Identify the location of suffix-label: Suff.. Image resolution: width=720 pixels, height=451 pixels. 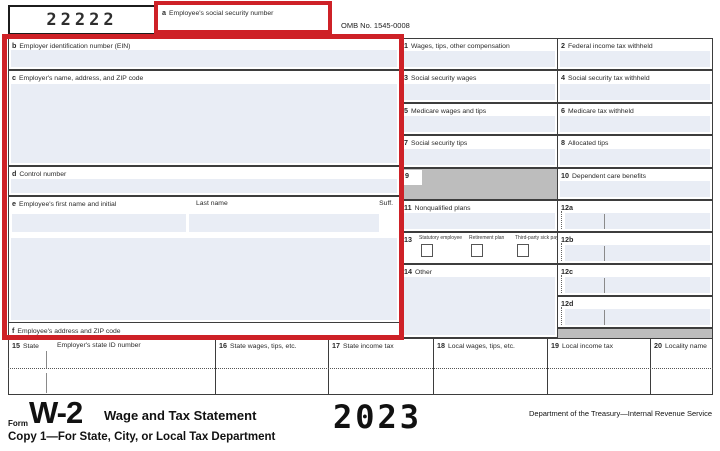
(386, 203).